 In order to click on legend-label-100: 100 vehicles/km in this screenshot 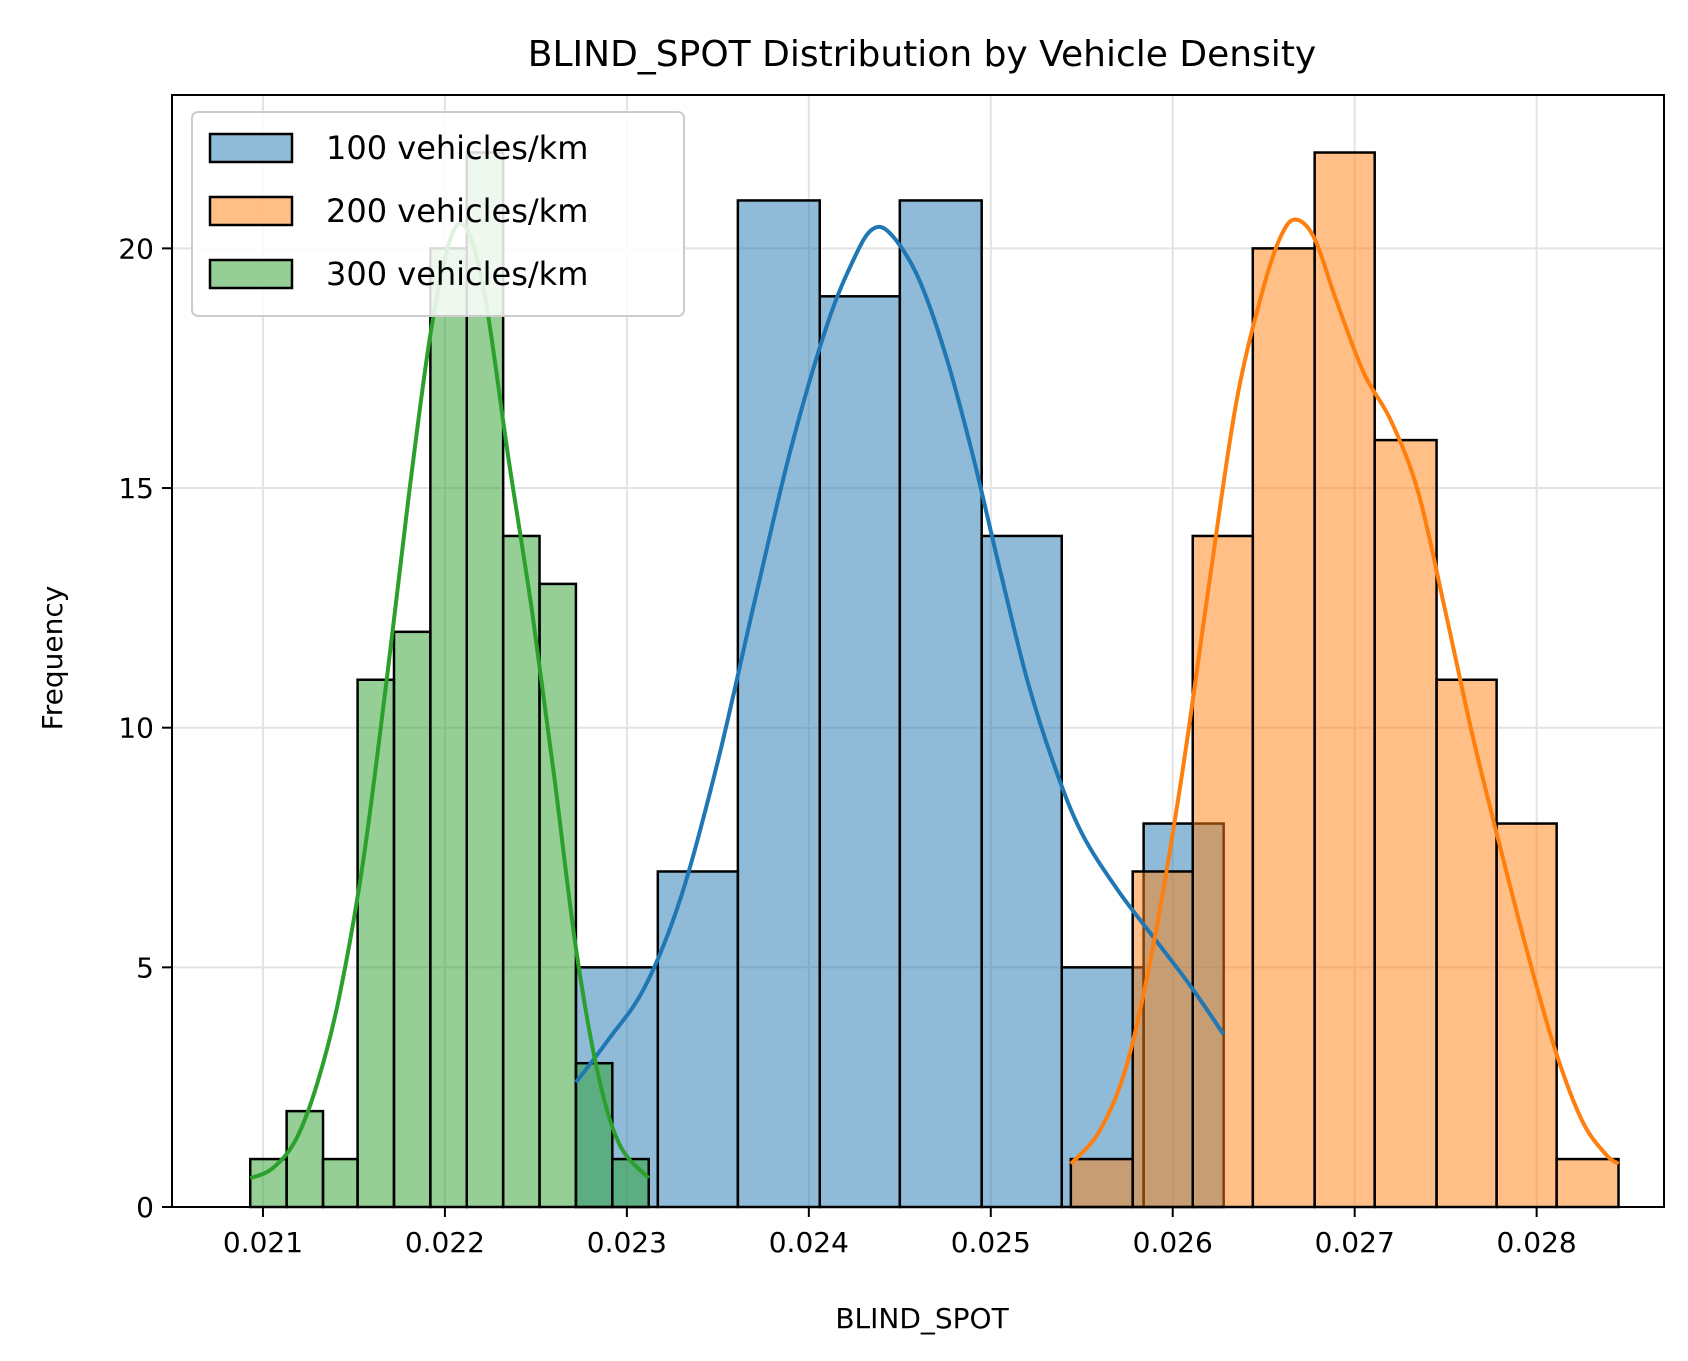, I will do `click(457, 148)`.